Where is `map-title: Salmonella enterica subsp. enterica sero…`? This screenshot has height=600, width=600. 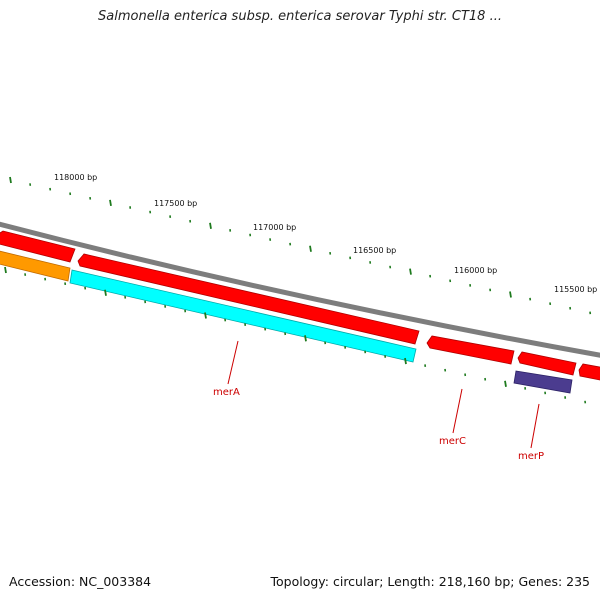
map-title: Salmonella enterica subsp. enterica sero… is located at coordinates (300, 16).